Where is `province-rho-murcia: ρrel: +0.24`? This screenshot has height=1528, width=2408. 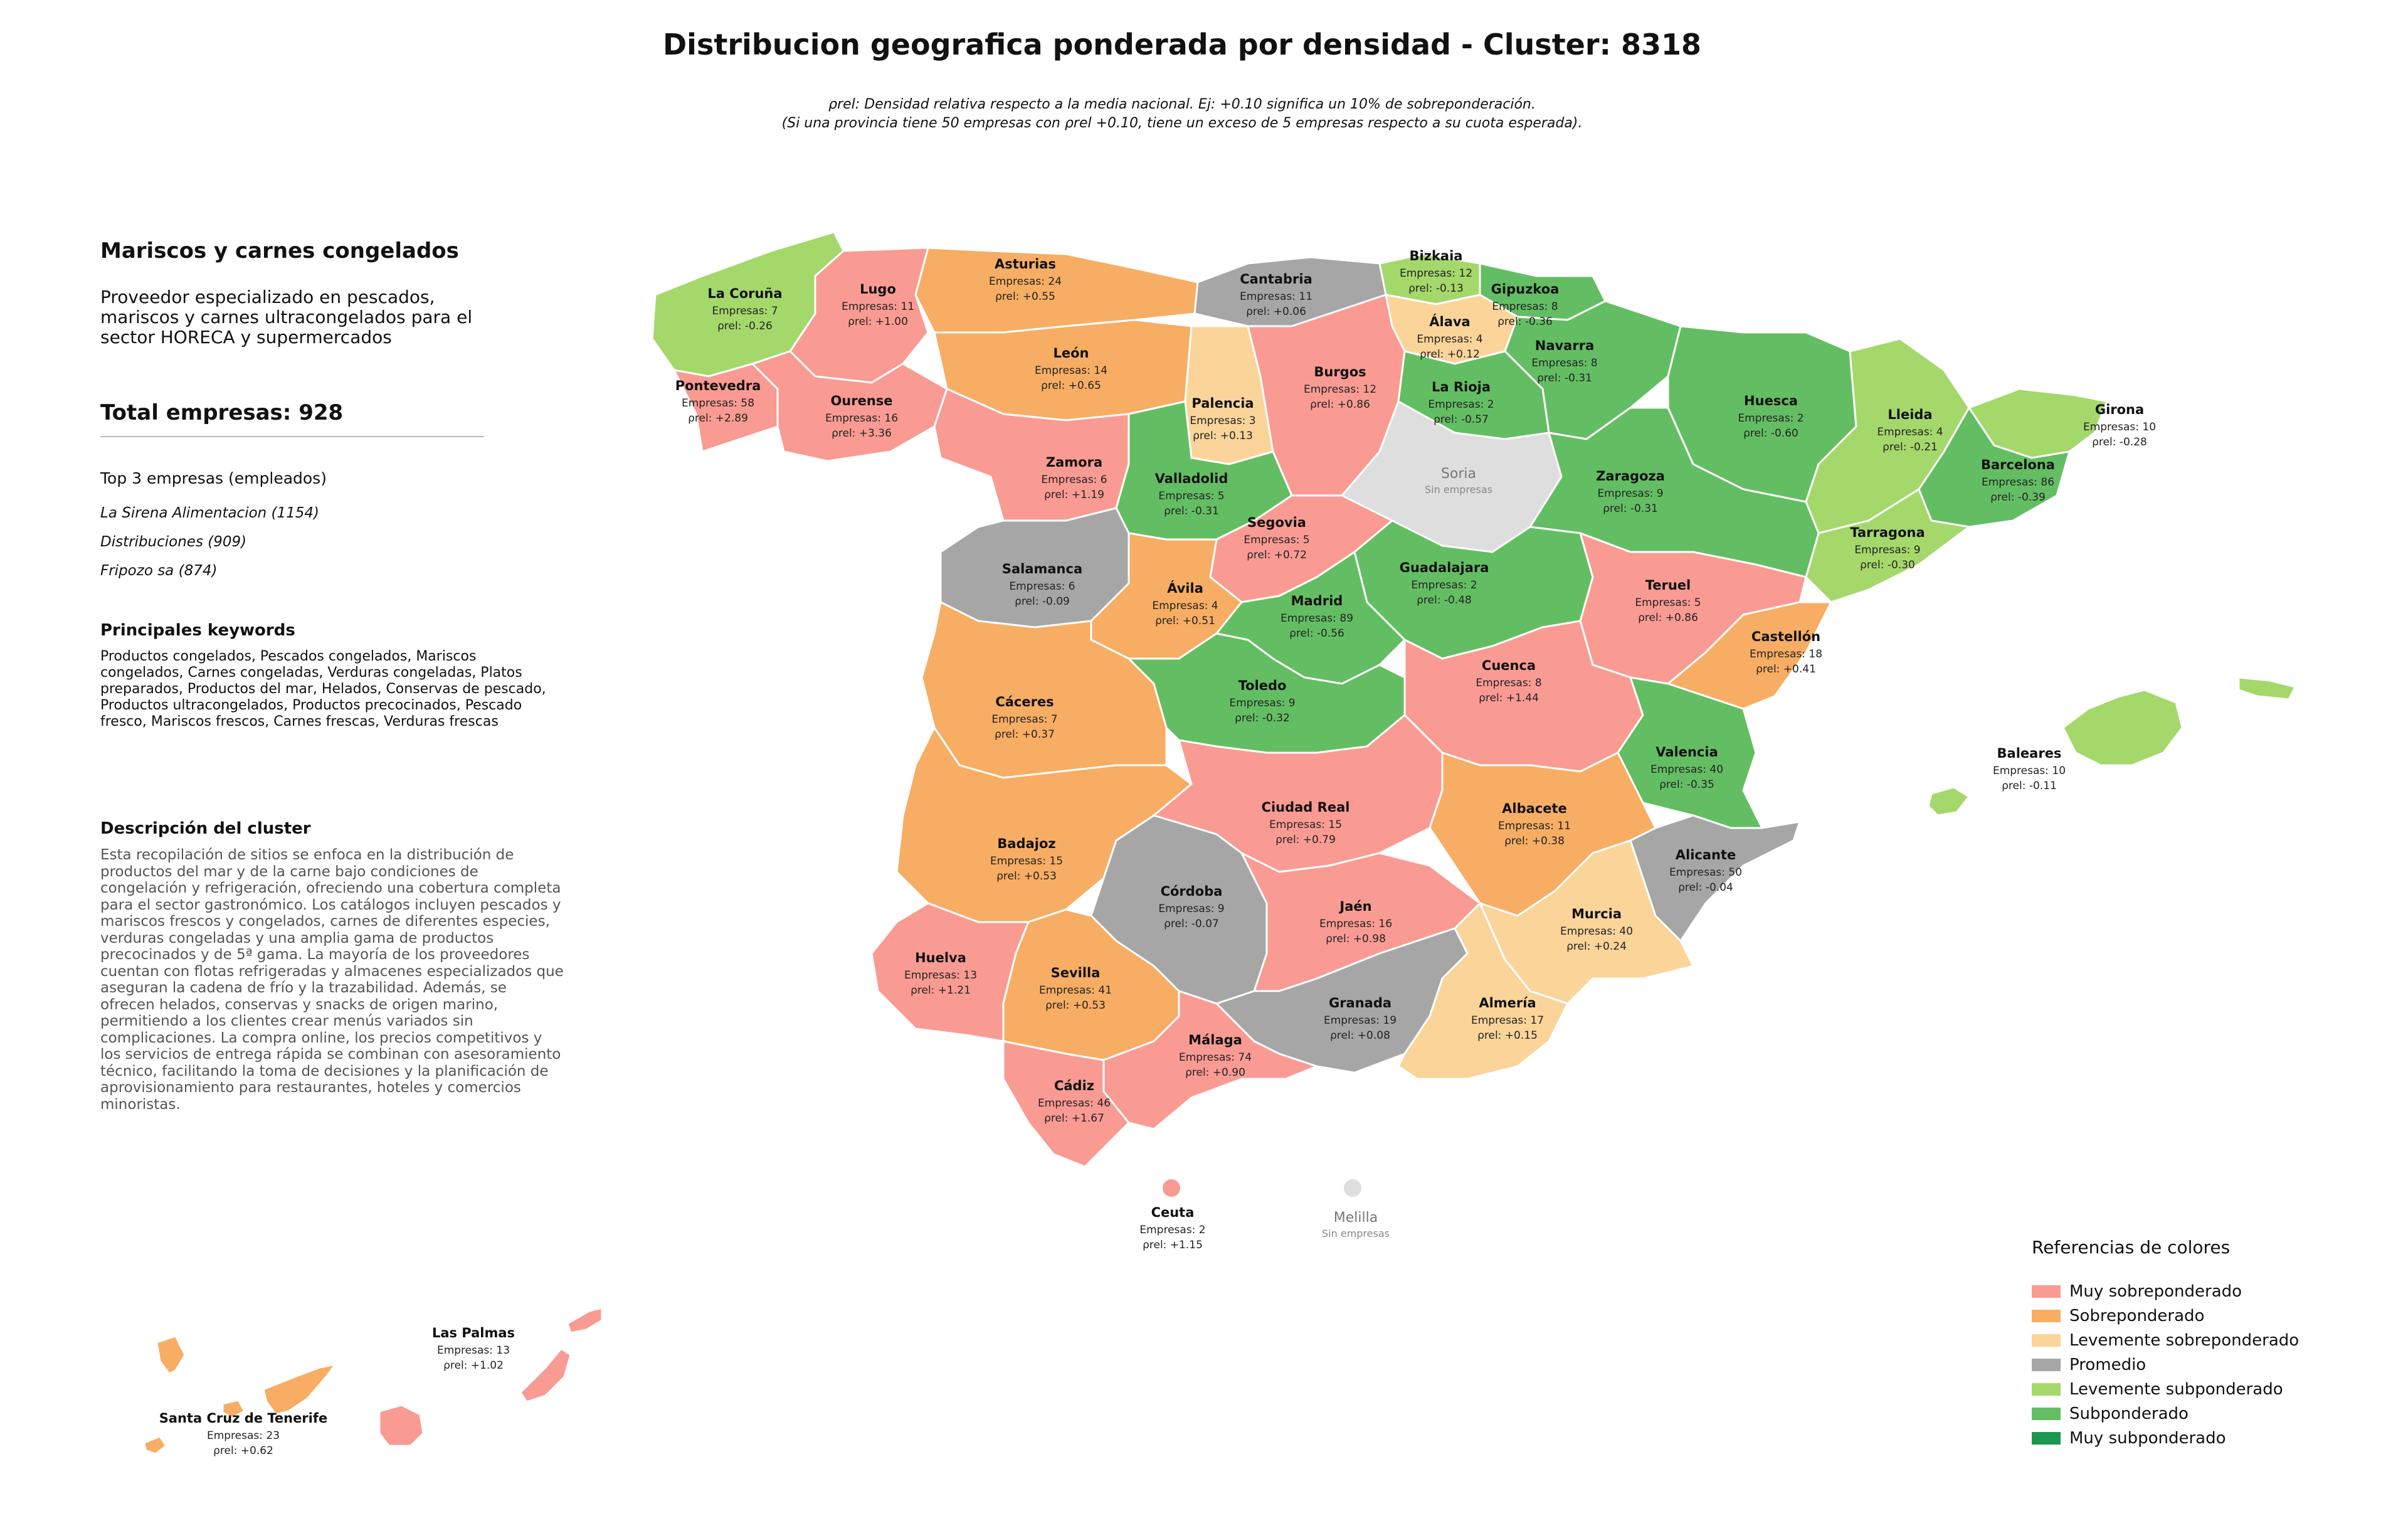 province-rho-murcia: ρrel: +0.24 is located at coordinates (1596, 946).